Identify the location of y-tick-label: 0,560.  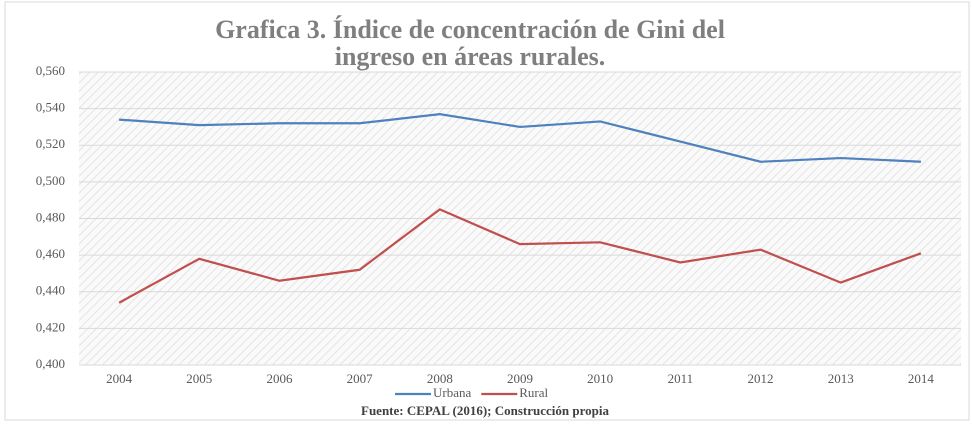
(50, 70).